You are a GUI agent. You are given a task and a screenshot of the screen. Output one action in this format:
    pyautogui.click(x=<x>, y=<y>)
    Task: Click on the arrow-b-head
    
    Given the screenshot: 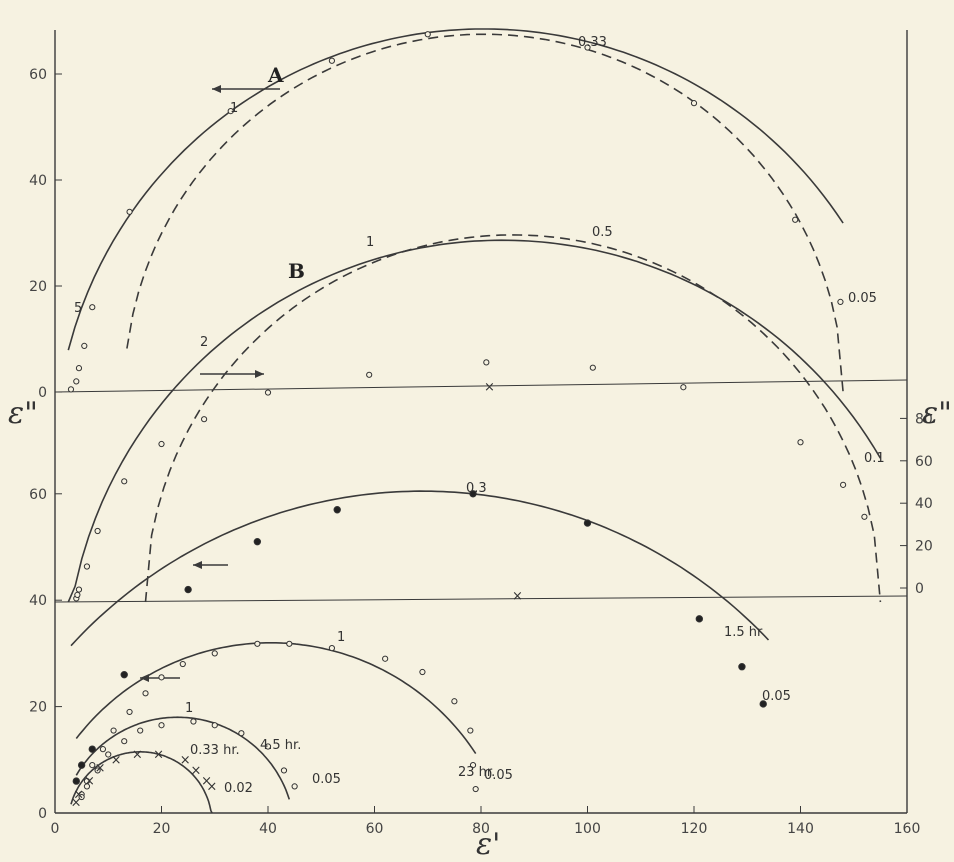 What is the action you would take?
    pyautogui.click(x=259, y=374)
    